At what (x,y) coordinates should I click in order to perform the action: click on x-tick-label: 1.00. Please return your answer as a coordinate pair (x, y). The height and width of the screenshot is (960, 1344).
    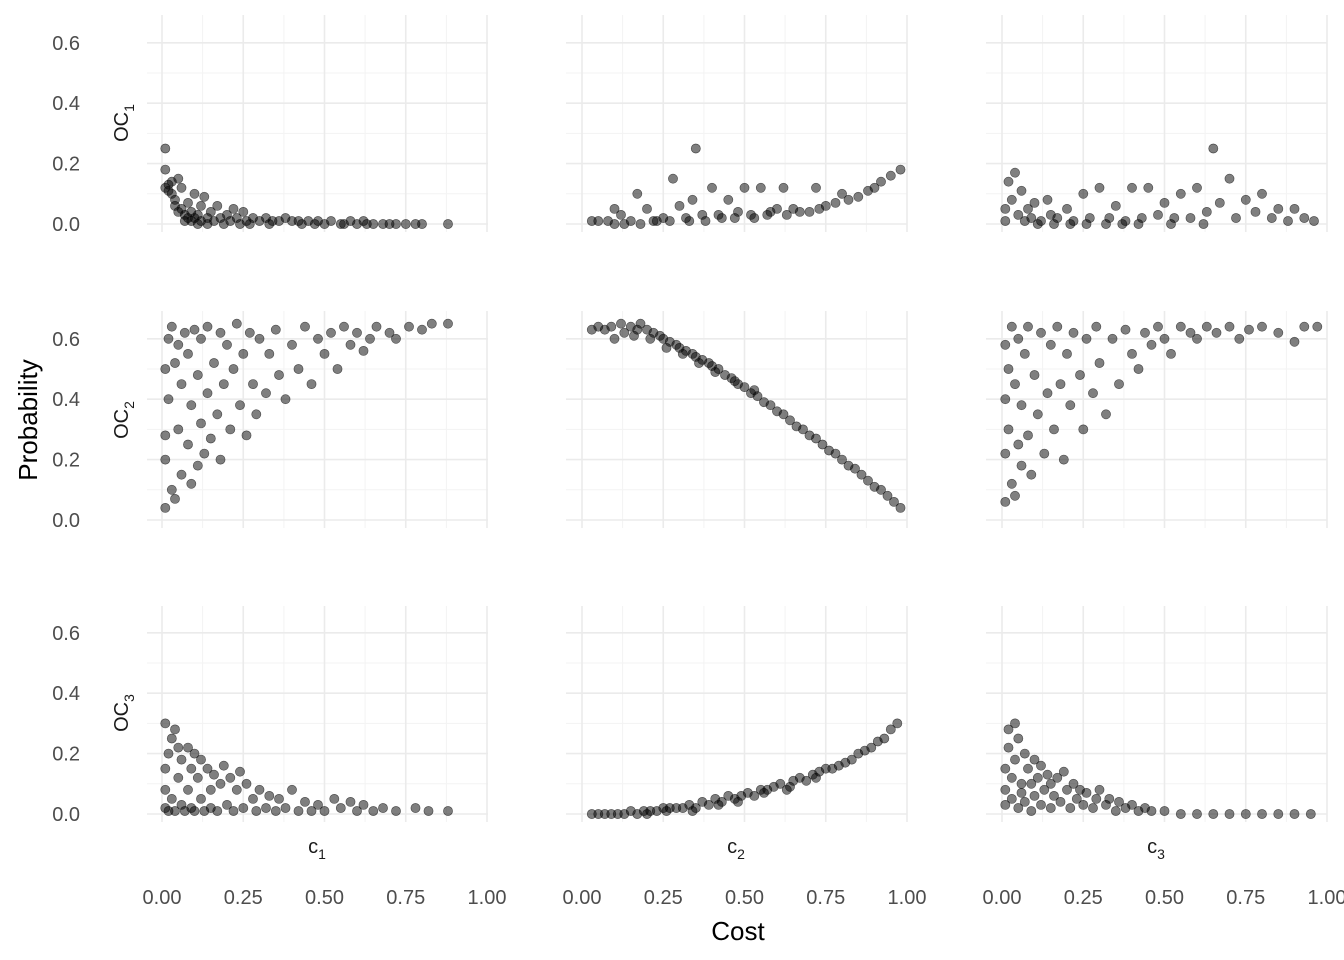
    Looking at the image, I should click on (487, 898).